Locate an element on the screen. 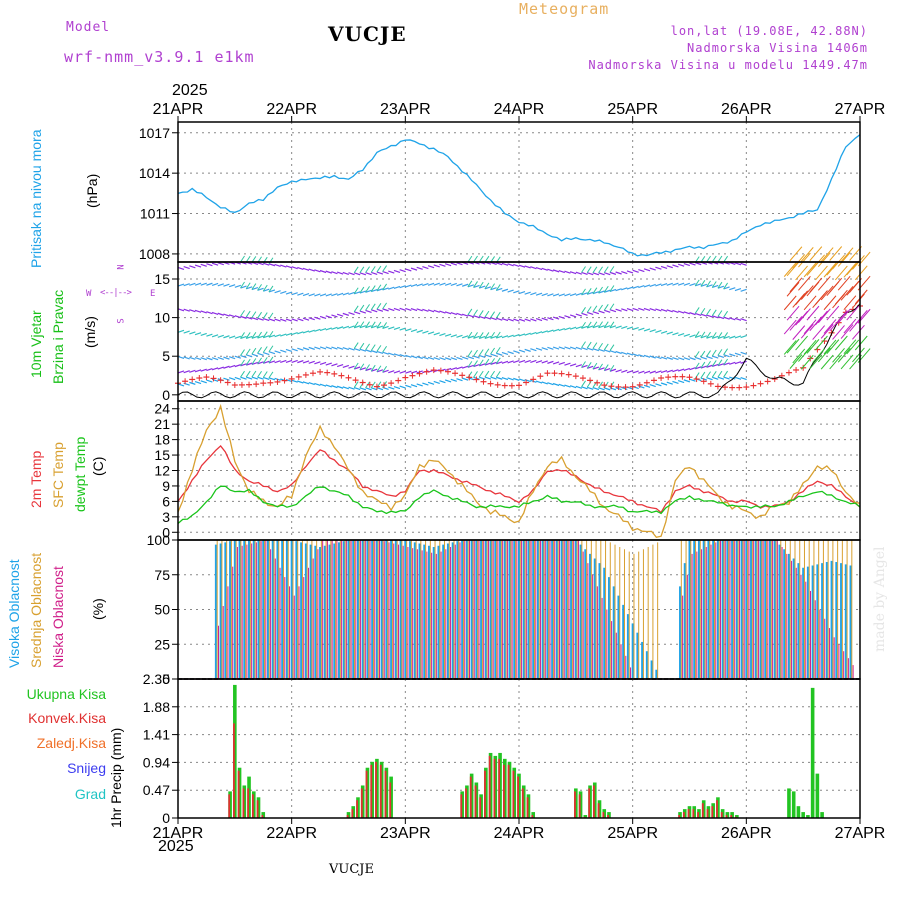 Image resolution: width=900 pixels, height=900 pixels. dewpt-line is located at coordinates (519, 504).